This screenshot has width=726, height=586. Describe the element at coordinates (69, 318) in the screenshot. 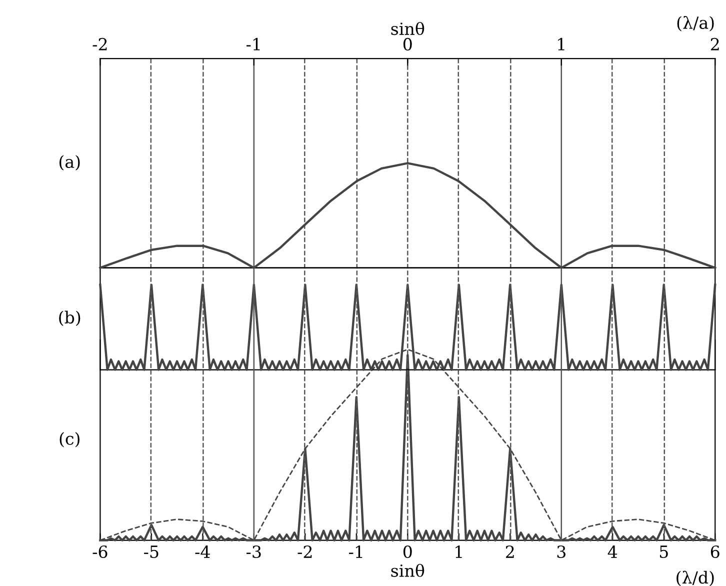

I see `y-axis-title: (b)` at that location.